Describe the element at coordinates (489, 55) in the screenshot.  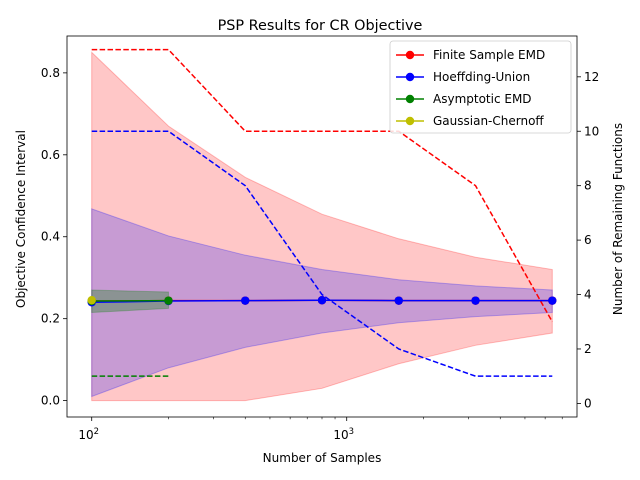
I see `legend-label-finite-sample-emd: Finite Sample EMD` at that location.